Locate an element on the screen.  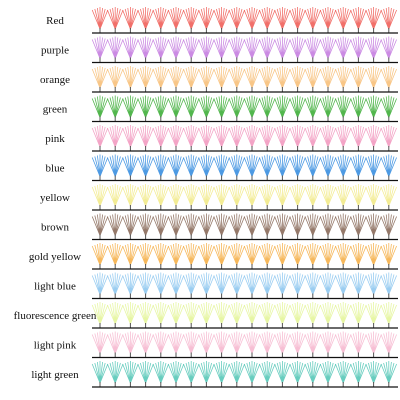
color-label: light blue is located at coordinates (55, 287).